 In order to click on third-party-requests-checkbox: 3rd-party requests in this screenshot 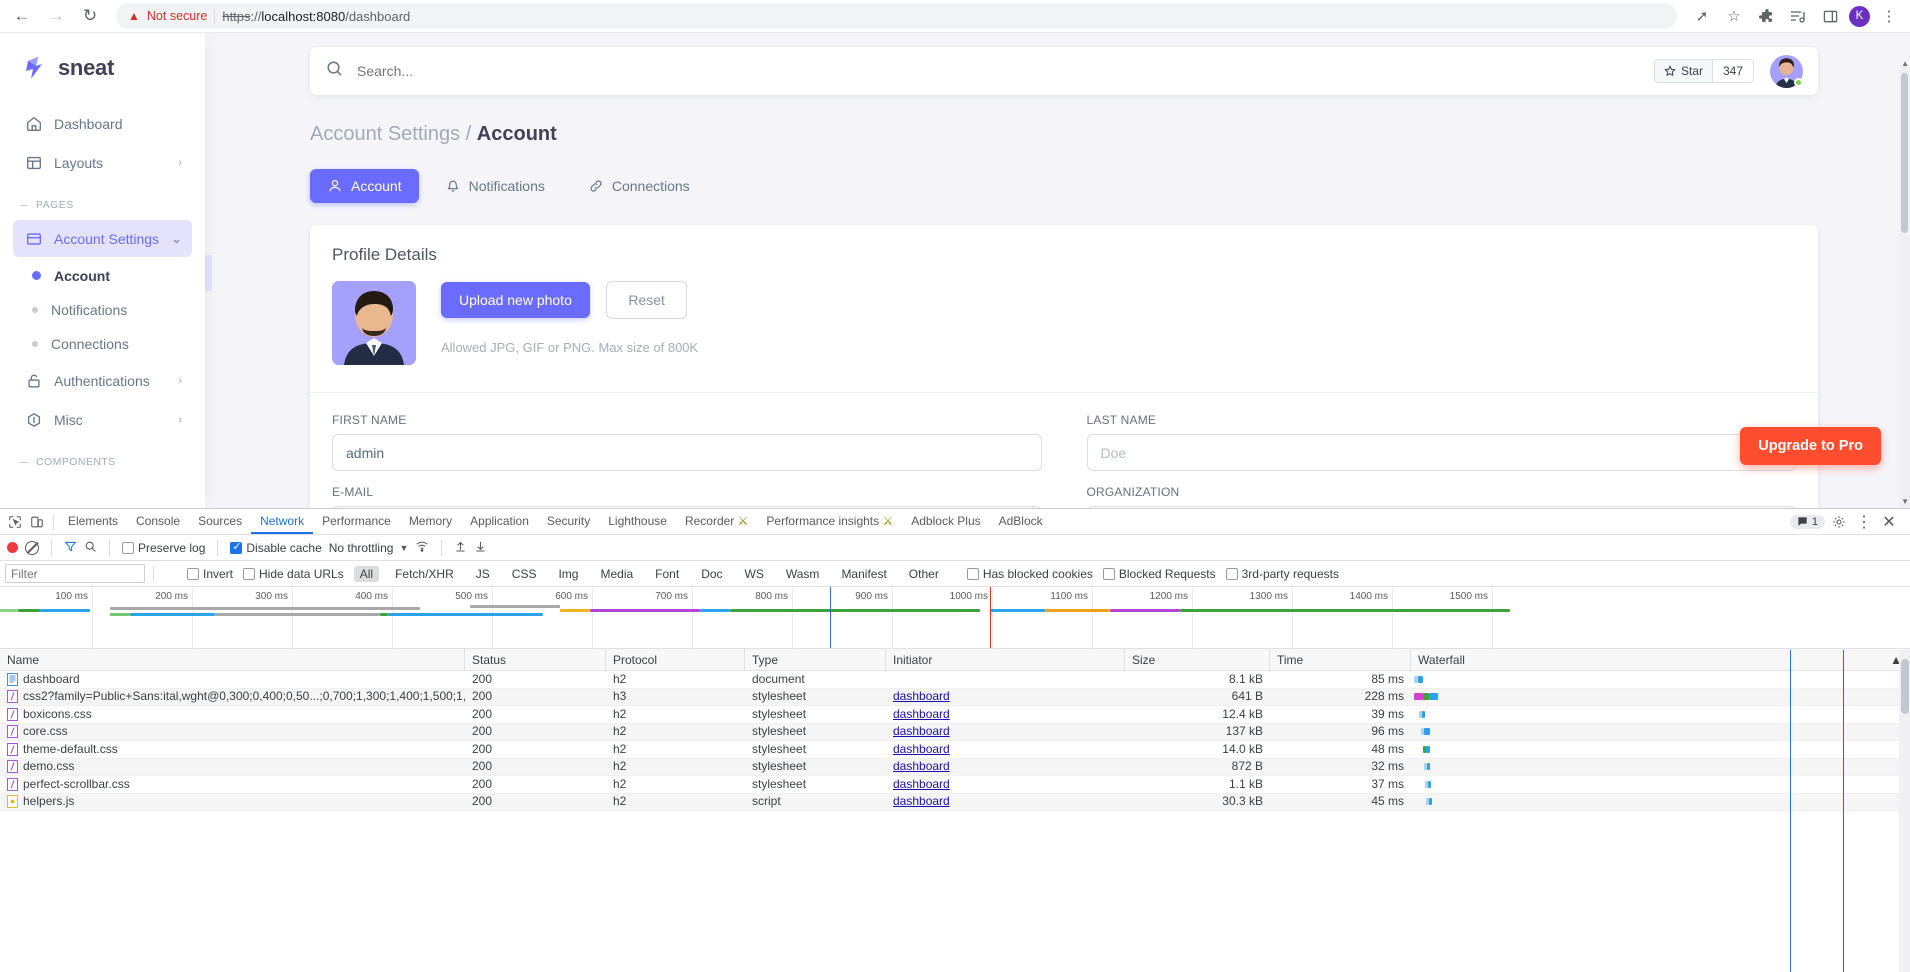, I will do `click(1282, 574)`.